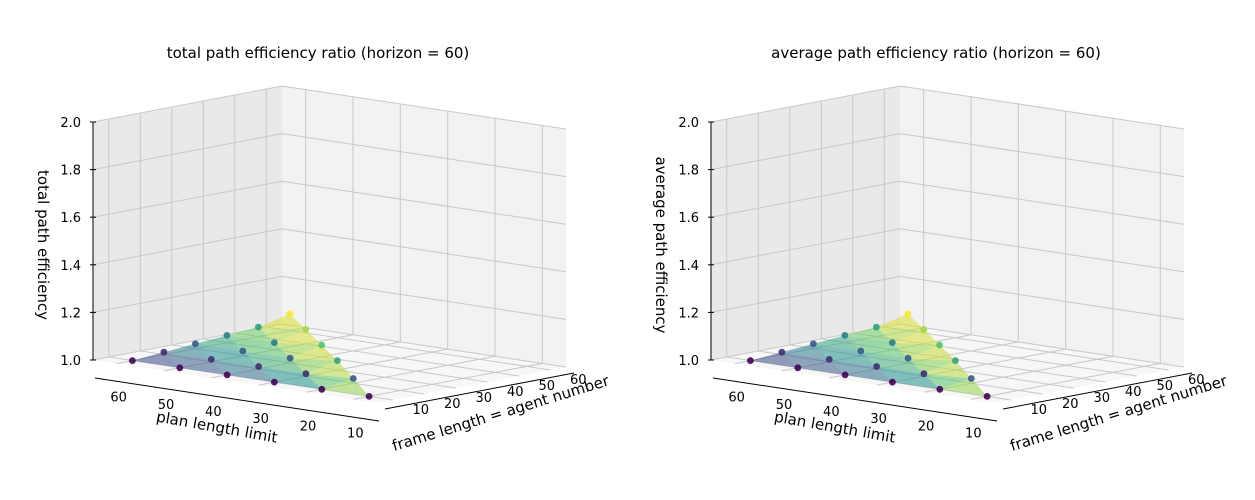  What do you see at coordinates (926, 426) in the screenshot?
I see `y-tick-label: 20` at bounding box center [926, 426].